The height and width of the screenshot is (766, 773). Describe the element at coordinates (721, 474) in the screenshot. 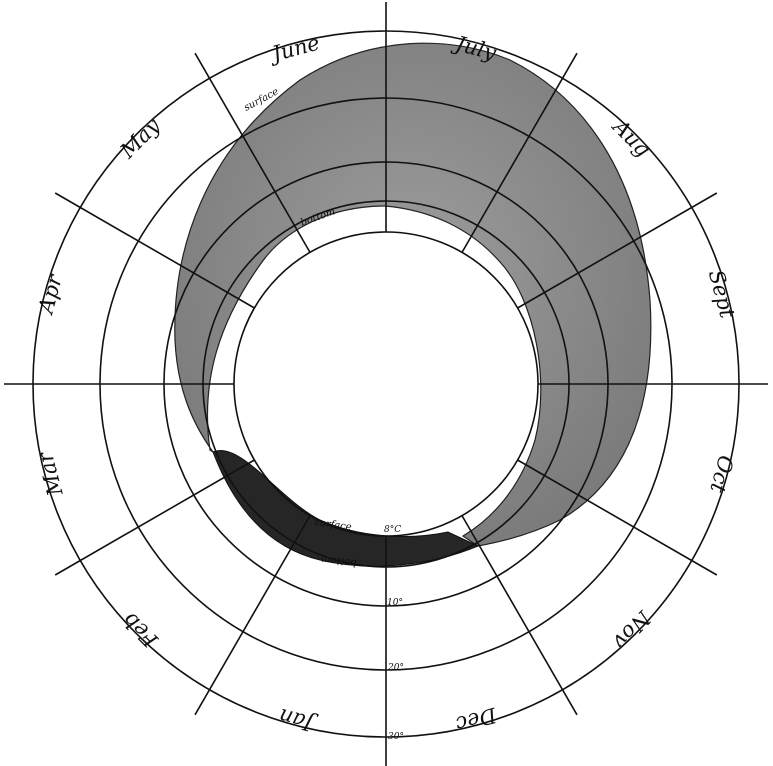

I see `month-label-oct: Oct` at that location.